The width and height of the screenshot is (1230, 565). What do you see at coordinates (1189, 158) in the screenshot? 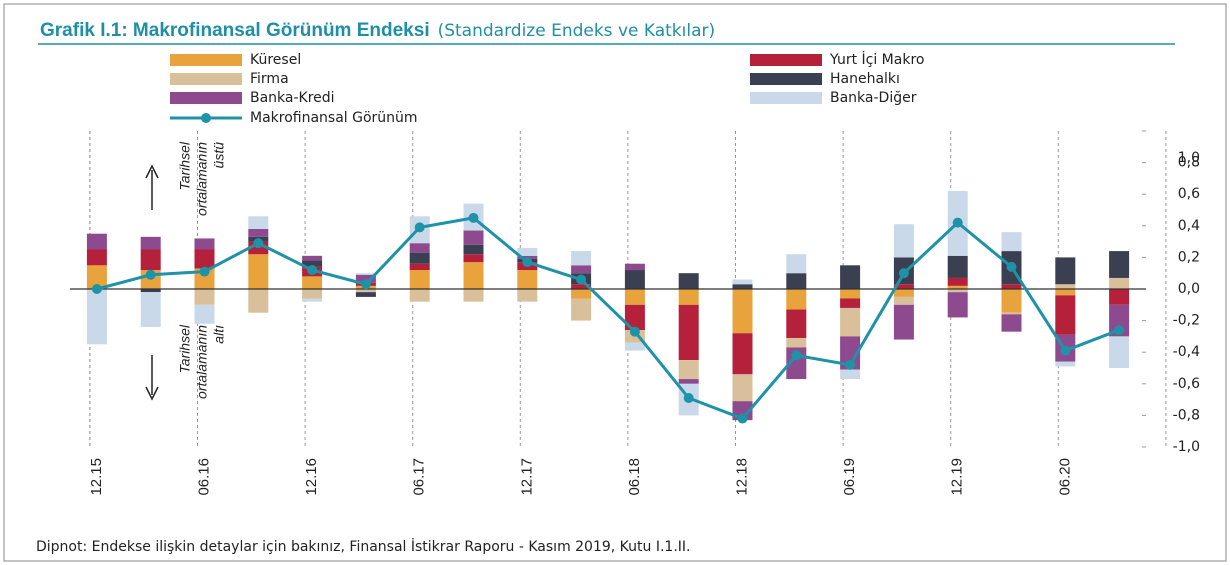
I see `y-tick-label: 1,0` at bounding box center [1189, 158].